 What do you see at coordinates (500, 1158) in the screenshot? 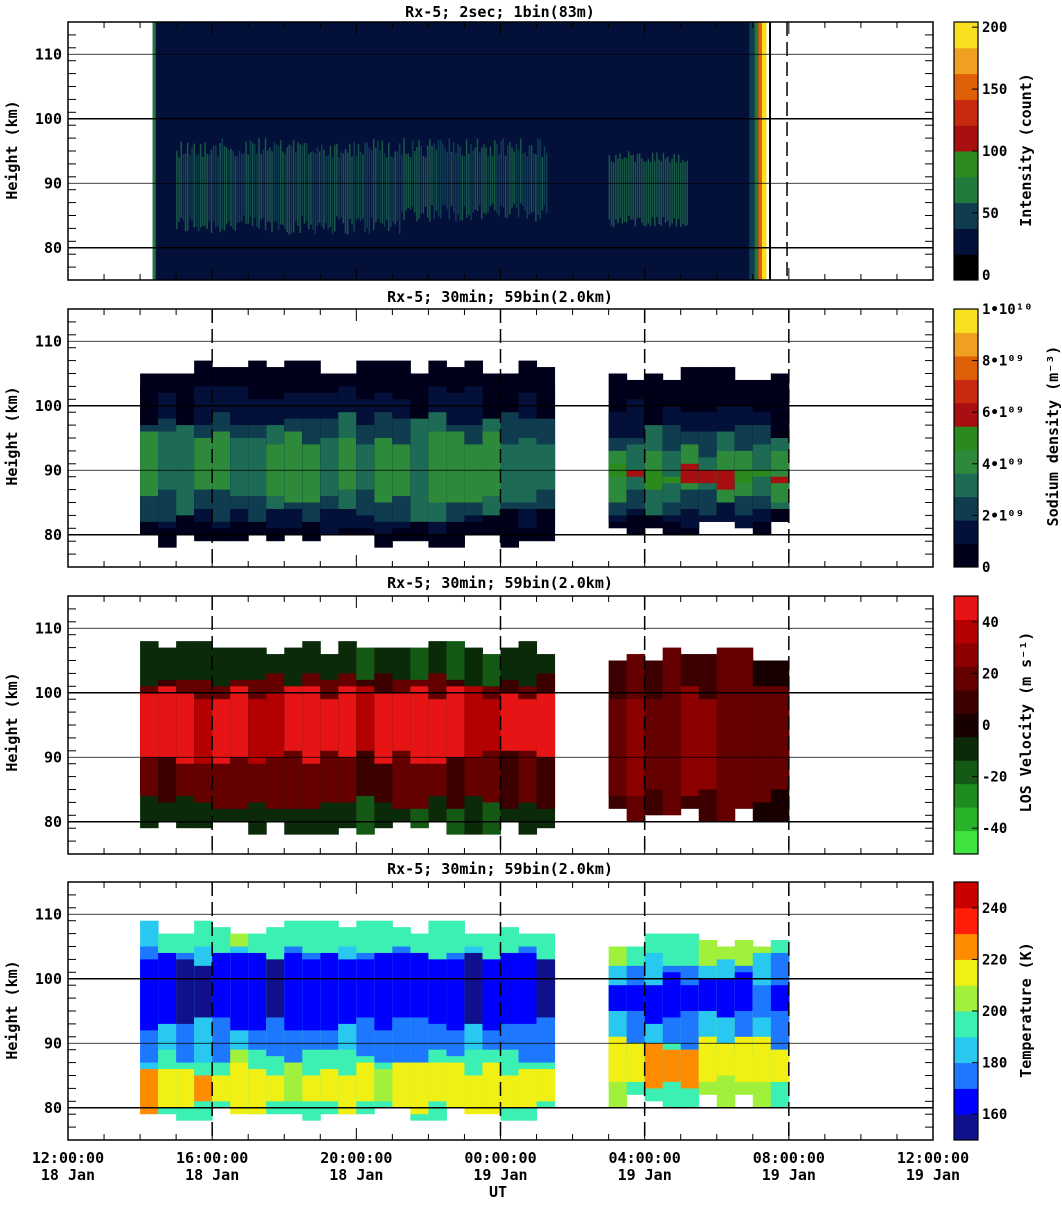
I see `x-tick-label-time: 00:00:00` at bounding box center [500, 1158].